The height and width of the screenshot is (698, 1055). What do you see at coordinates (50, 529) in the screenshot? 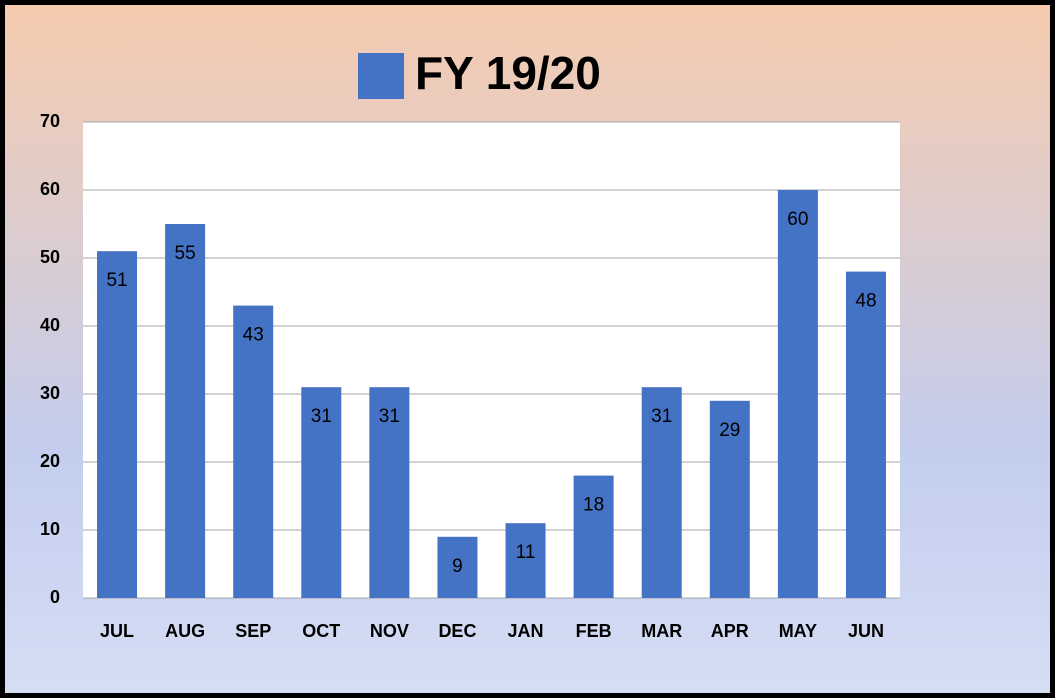
I see `y-tick-label: 10` at bounding box center [50, 529].